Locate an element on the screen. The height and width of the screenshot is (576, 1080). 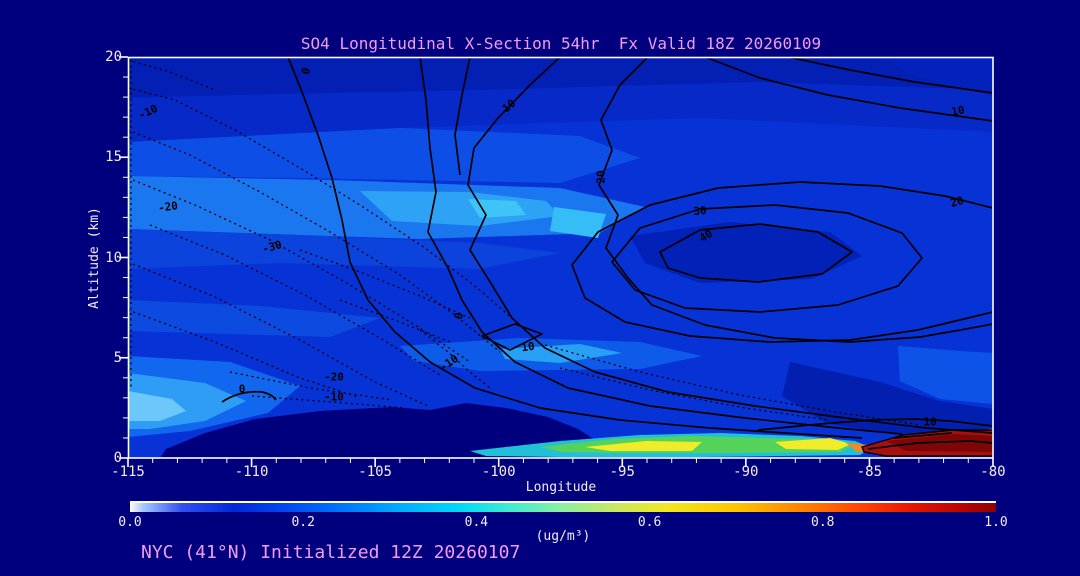
x-axis-tick-labels: -115 -110 -105 -100 -95 -90 -85 -80 is located at coordinates (558, 472).